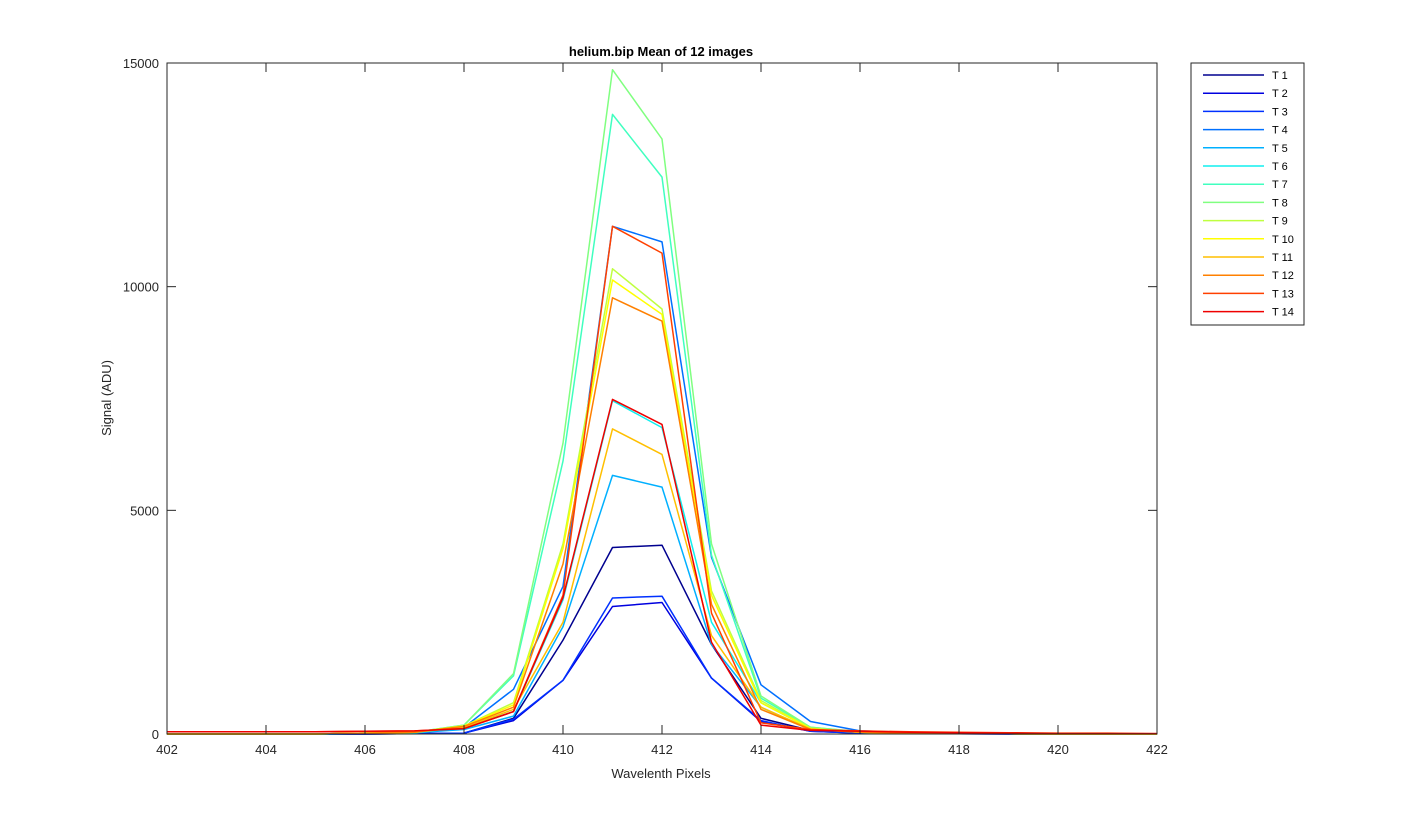 The height and width of the screenshot is (825, 1425). Describe the element at coordinates (860, 749) in the screenshot. I see `x-tick-label: 416` at that location.